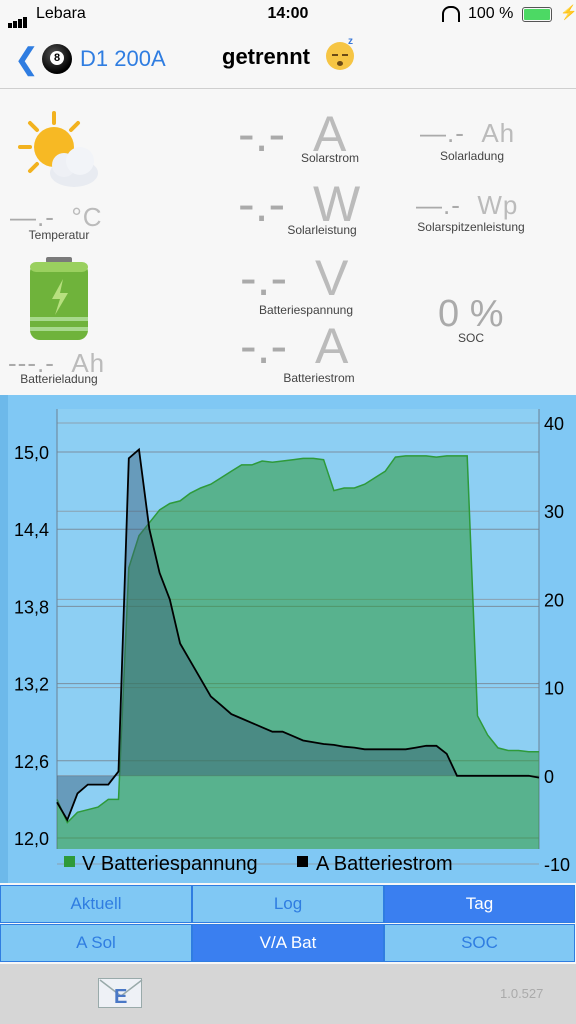 This screenshot has width=576, height=1024. I want to click on app-version: 1.0.527, so click(522, 993).